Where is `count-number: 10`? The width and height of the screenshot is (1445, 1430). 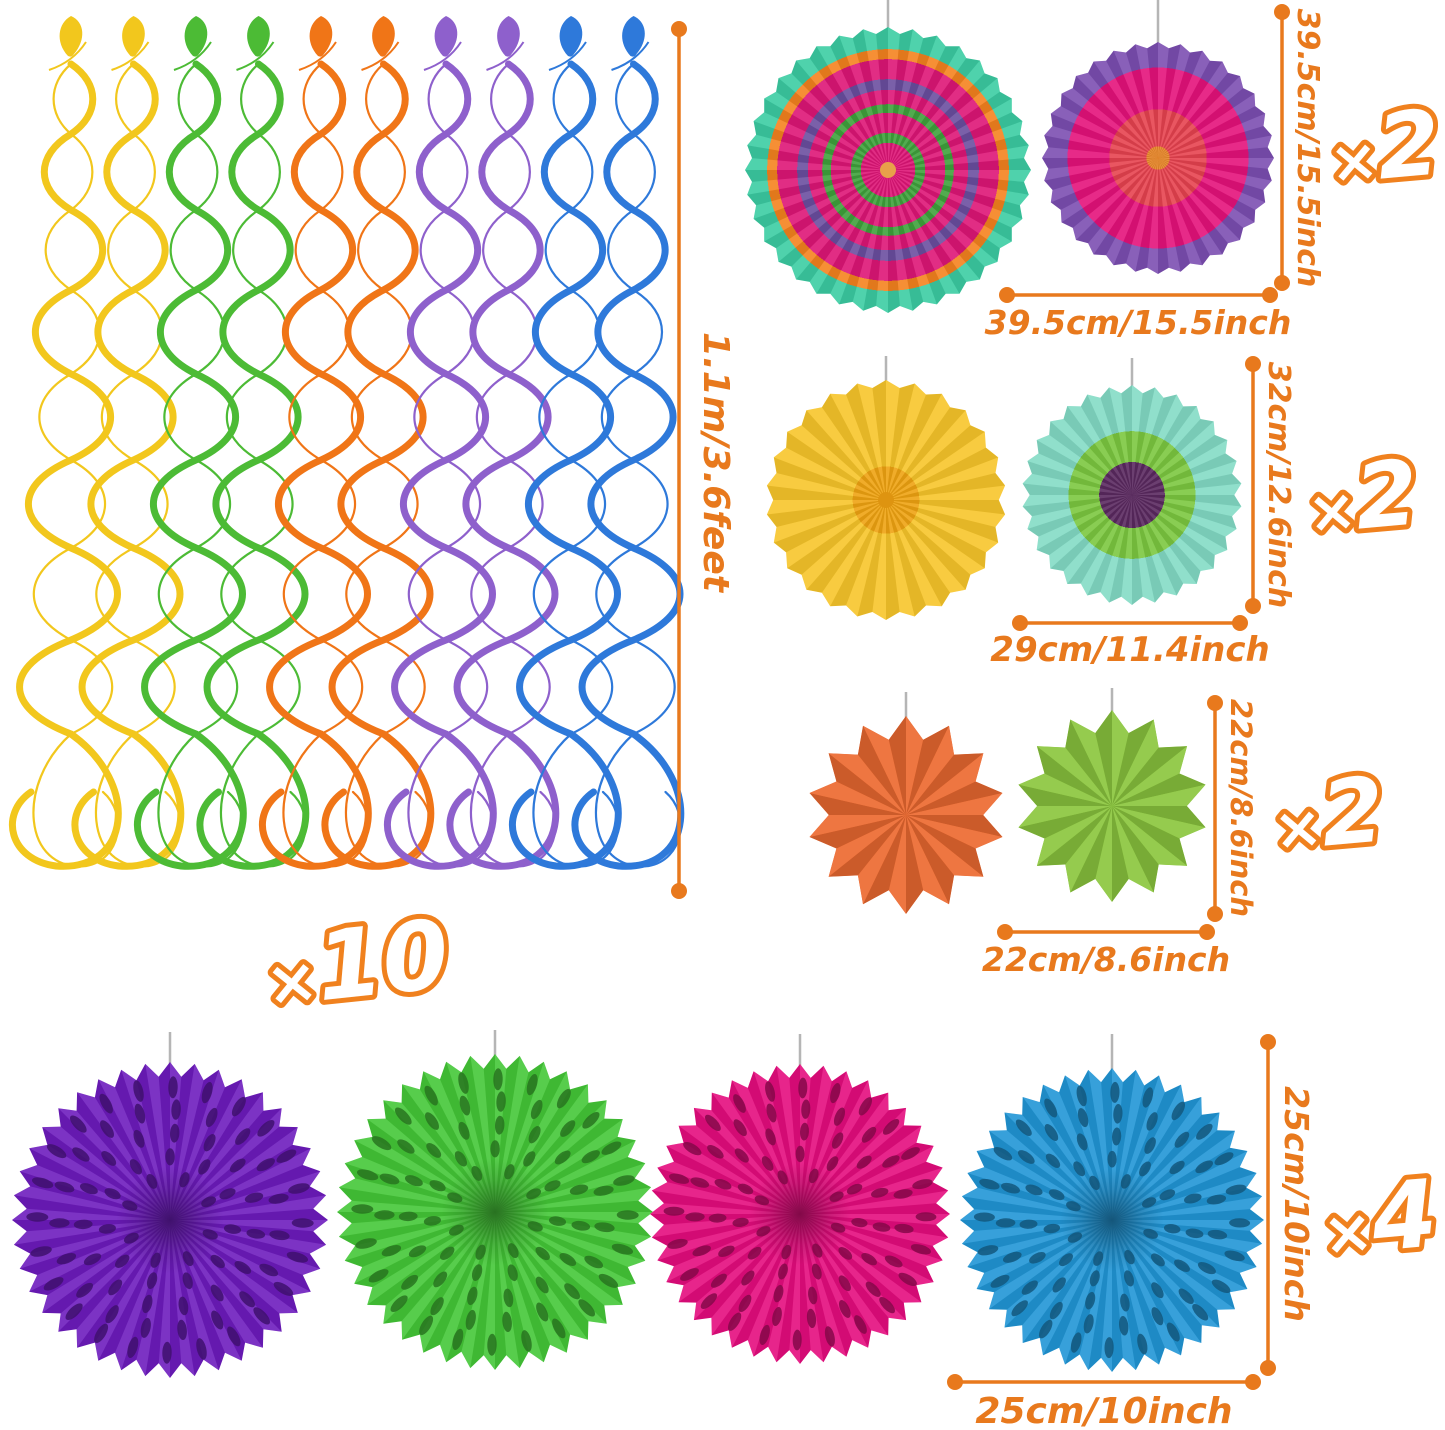 count-number: 10 is located at coordinates (382, 961).